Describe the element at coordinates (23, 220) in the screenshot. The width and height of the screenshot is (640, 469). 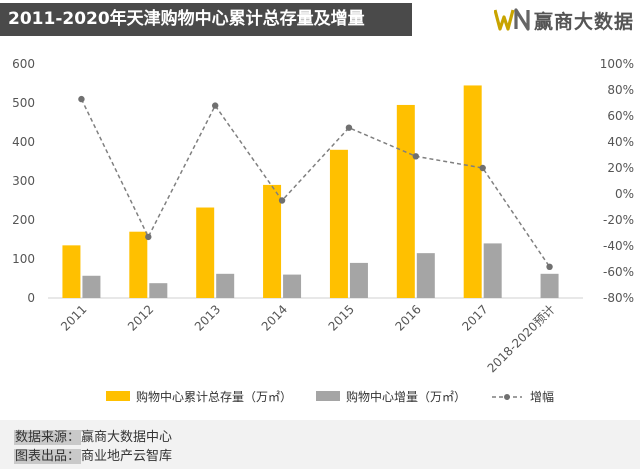
I see `y-left-tick-label: 200` at that location.